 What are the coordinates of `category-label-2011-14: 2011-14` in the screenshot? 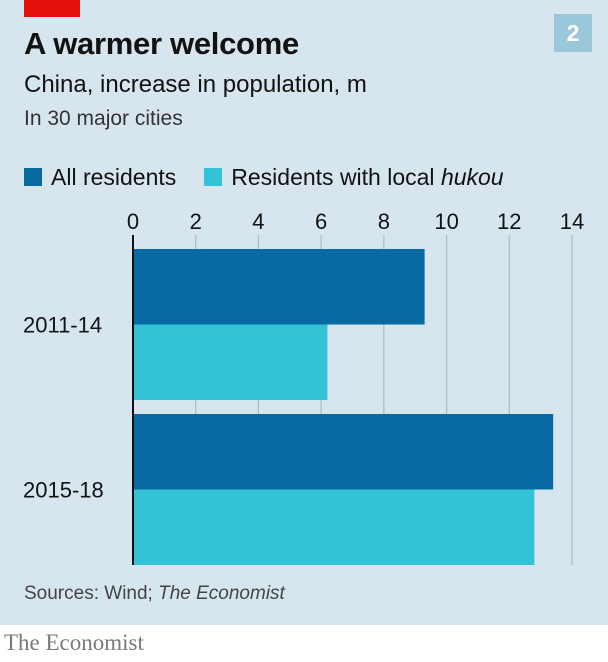 It's located at (62, 325).